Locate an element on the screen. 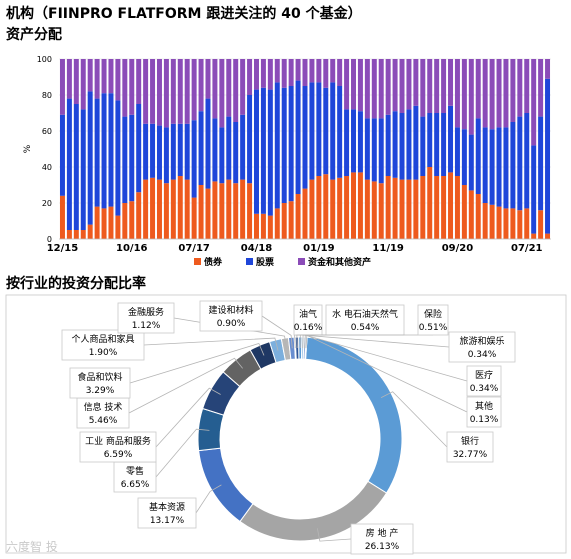  slice-label-value: 0.54% is located at coordinates (365, 328).